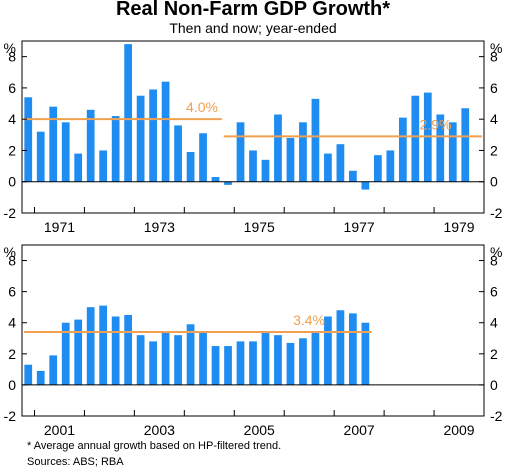  Describe the element at coordinates (494, 385) in the screenshot. I see `bottom-panel-ytick-label-right-1: 0` at that location.